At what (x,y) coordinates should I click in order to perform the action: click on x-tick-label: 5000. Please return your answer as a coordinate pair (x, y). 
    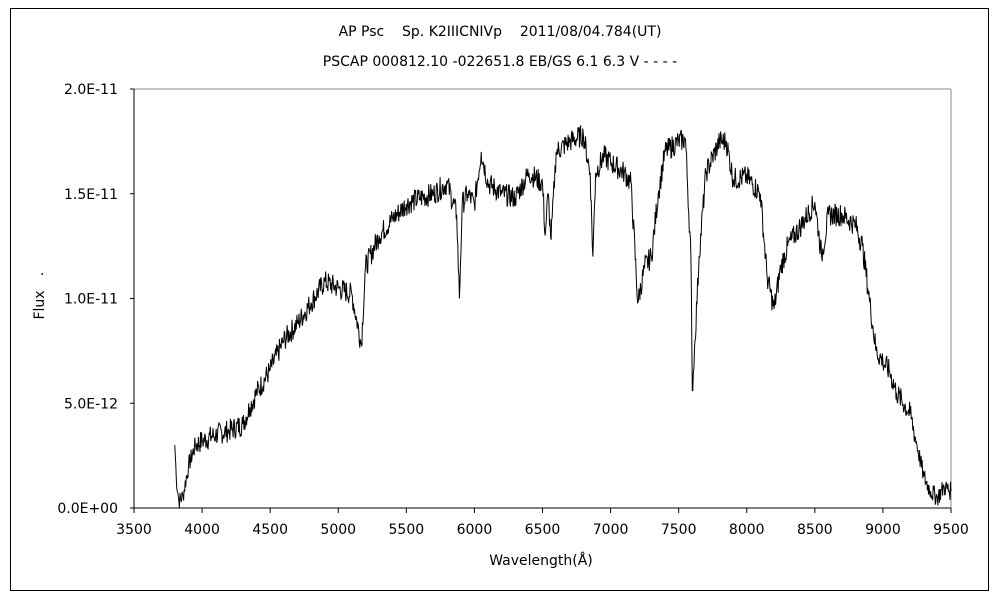
    Looking at the image, I should click on (338, 530).